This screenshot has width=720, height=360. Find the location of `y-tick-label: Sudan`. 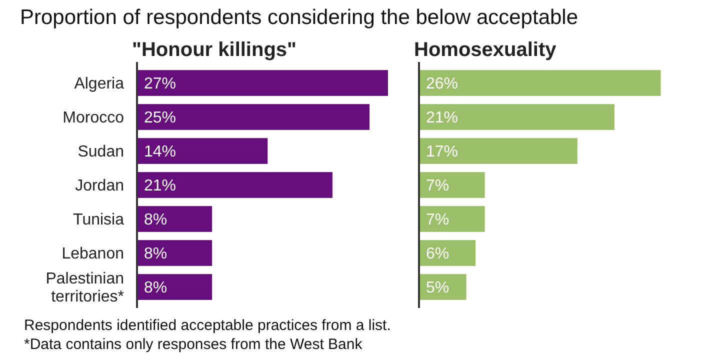

y-tick-label: Sudan is located at coordinates (101, 152).